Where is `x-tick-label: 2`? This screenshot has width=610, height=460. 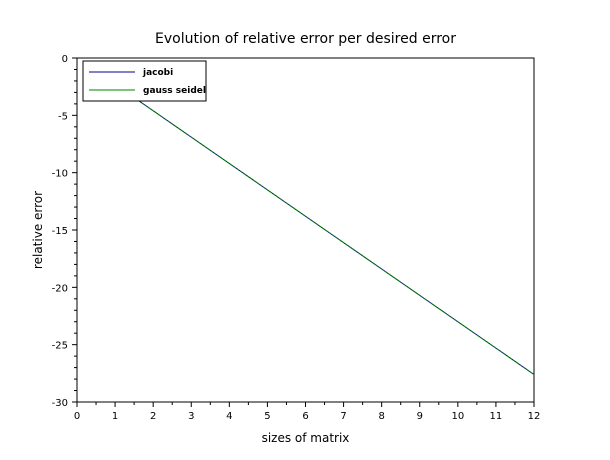
x-tick-label: 2 is located at coordinates (153, 416).